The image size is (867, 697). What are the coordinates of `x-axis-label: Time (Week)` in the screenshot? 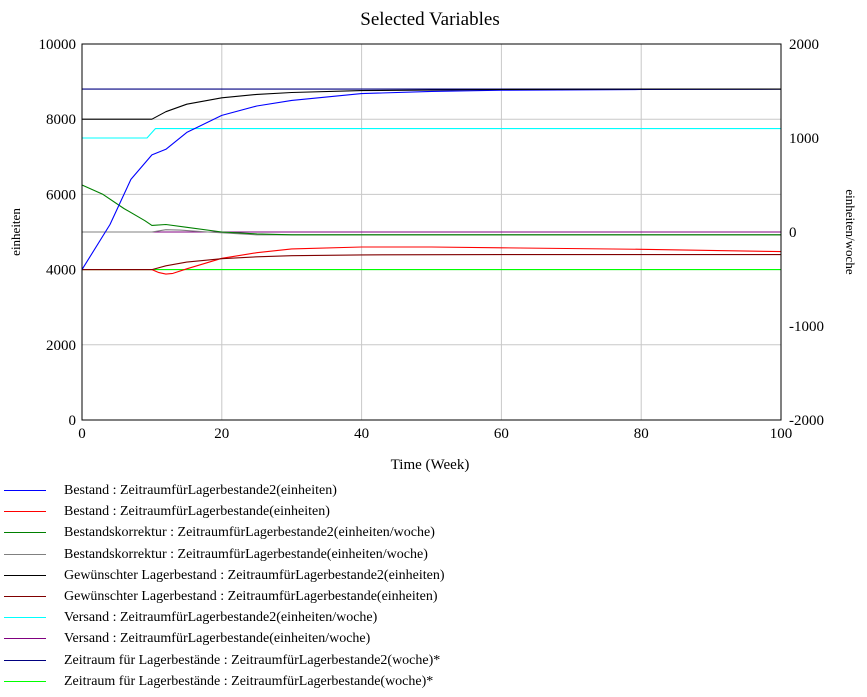 It's located at (430, 465).